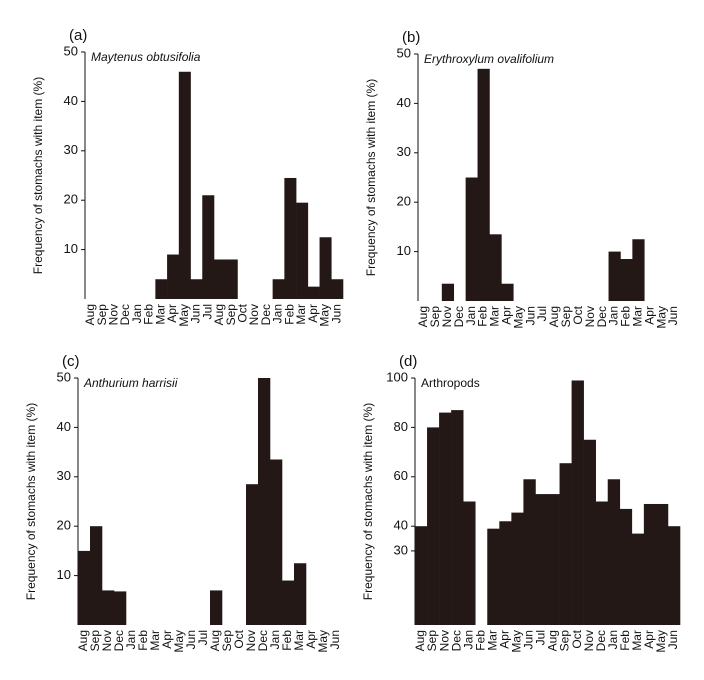  What do you see at coordinates (71, 50) in the screenshot?
I see `y-tick-label: 50` at bounding box center [71, 50].